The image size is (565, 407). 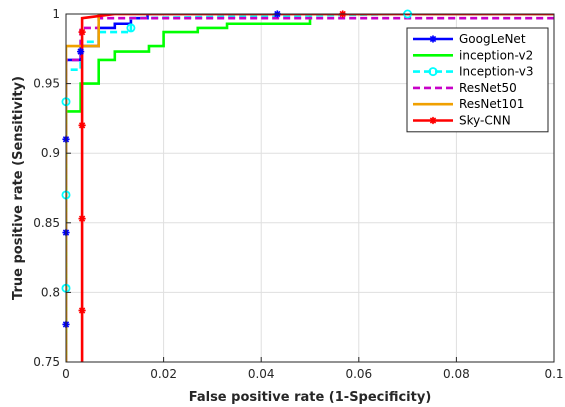 I want to click on x-tick-label: 0.08, so click(x=456, y=374).